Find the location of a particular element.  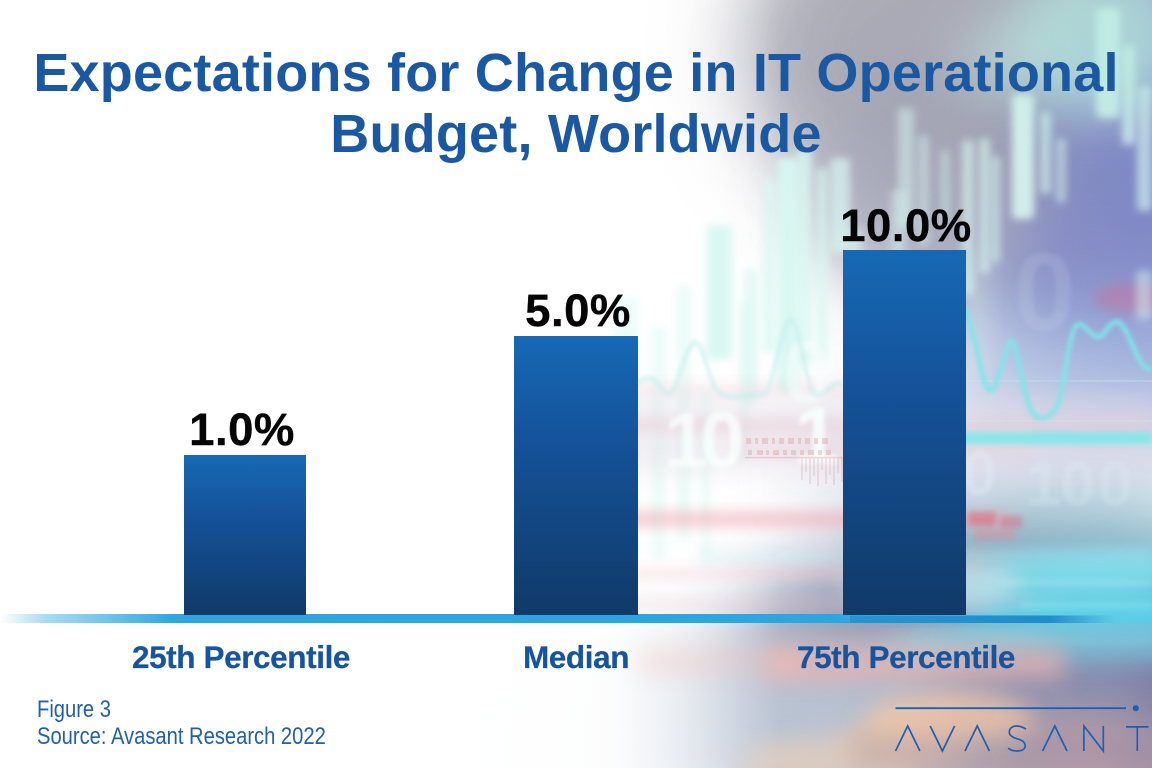

svg-text: 10 is located at coordinates (1060, 484).